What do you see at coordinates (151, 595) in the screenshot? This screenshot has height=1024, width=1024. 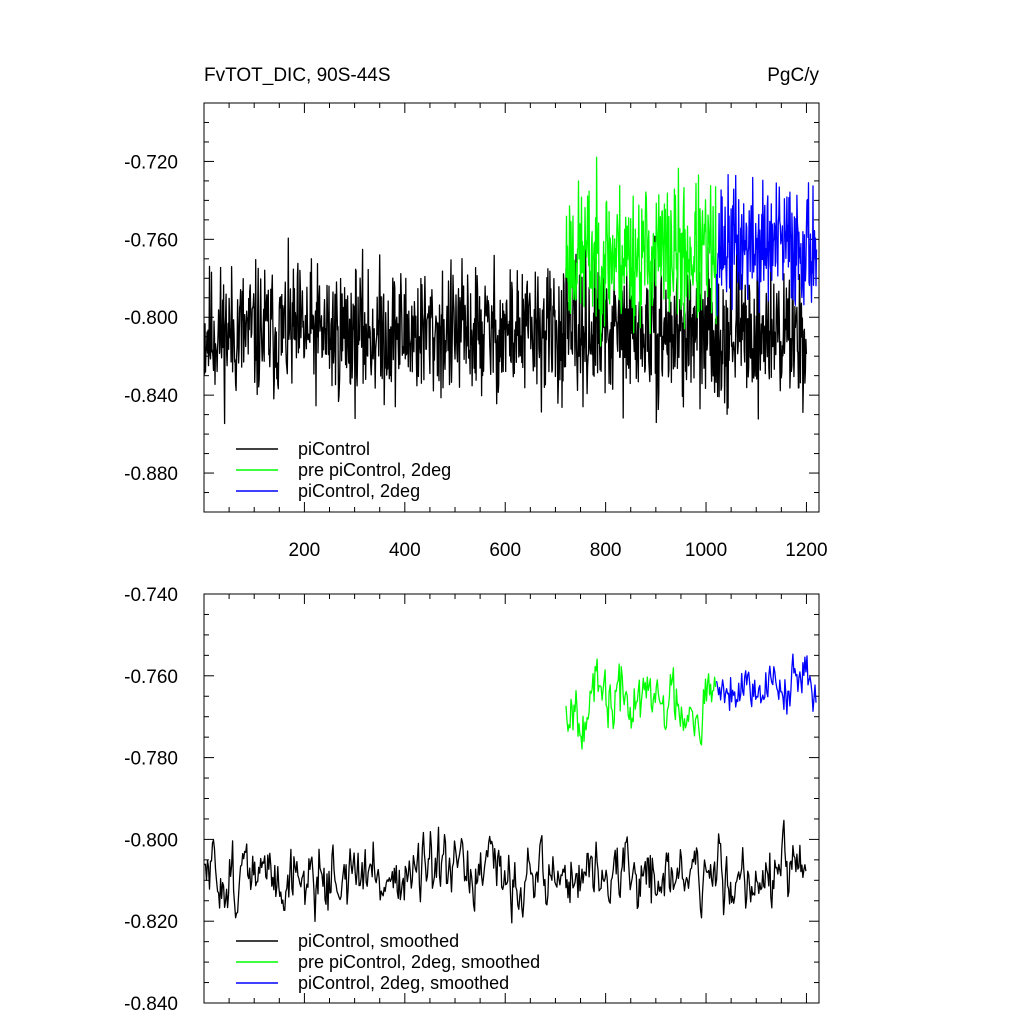 I see `y-tick-label: -0.740` at bounding box center [151, 595].